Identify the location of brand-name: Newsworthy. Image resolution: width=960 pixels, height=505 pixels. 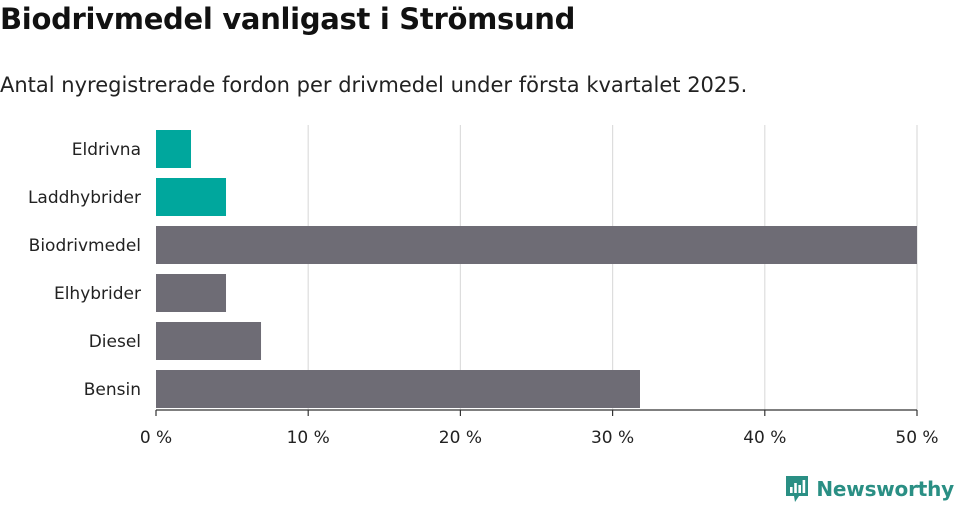
(885, 489).